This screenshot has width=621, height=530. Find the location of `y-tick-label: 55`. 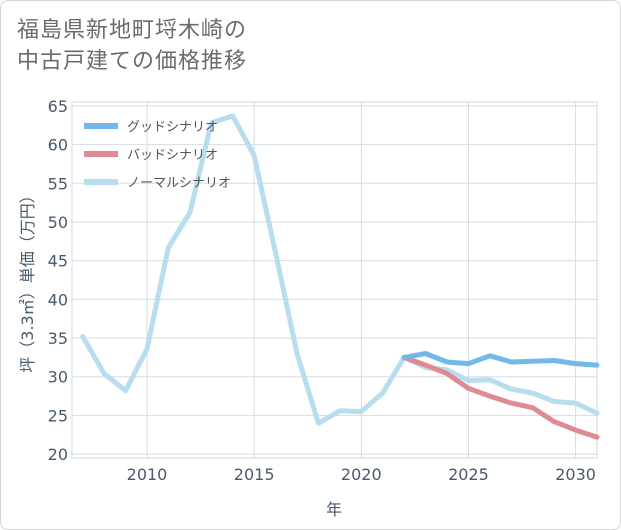

y-tick-label: 55 is located at coordinates (58, 183).